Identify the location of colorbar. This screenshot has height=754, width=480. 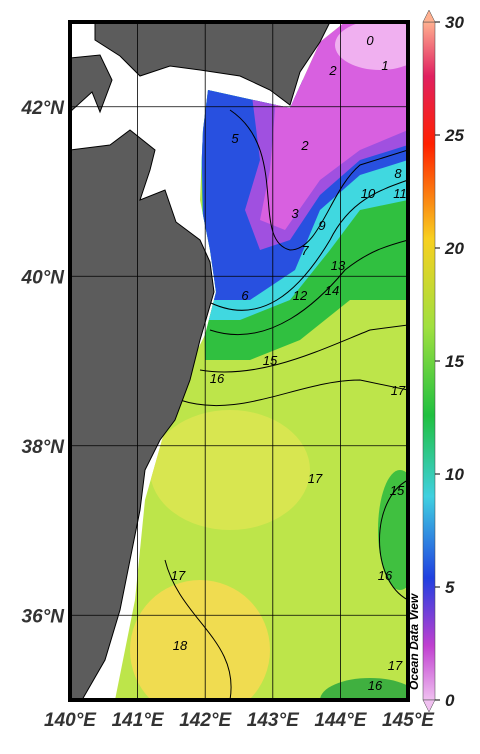
(429, 361).